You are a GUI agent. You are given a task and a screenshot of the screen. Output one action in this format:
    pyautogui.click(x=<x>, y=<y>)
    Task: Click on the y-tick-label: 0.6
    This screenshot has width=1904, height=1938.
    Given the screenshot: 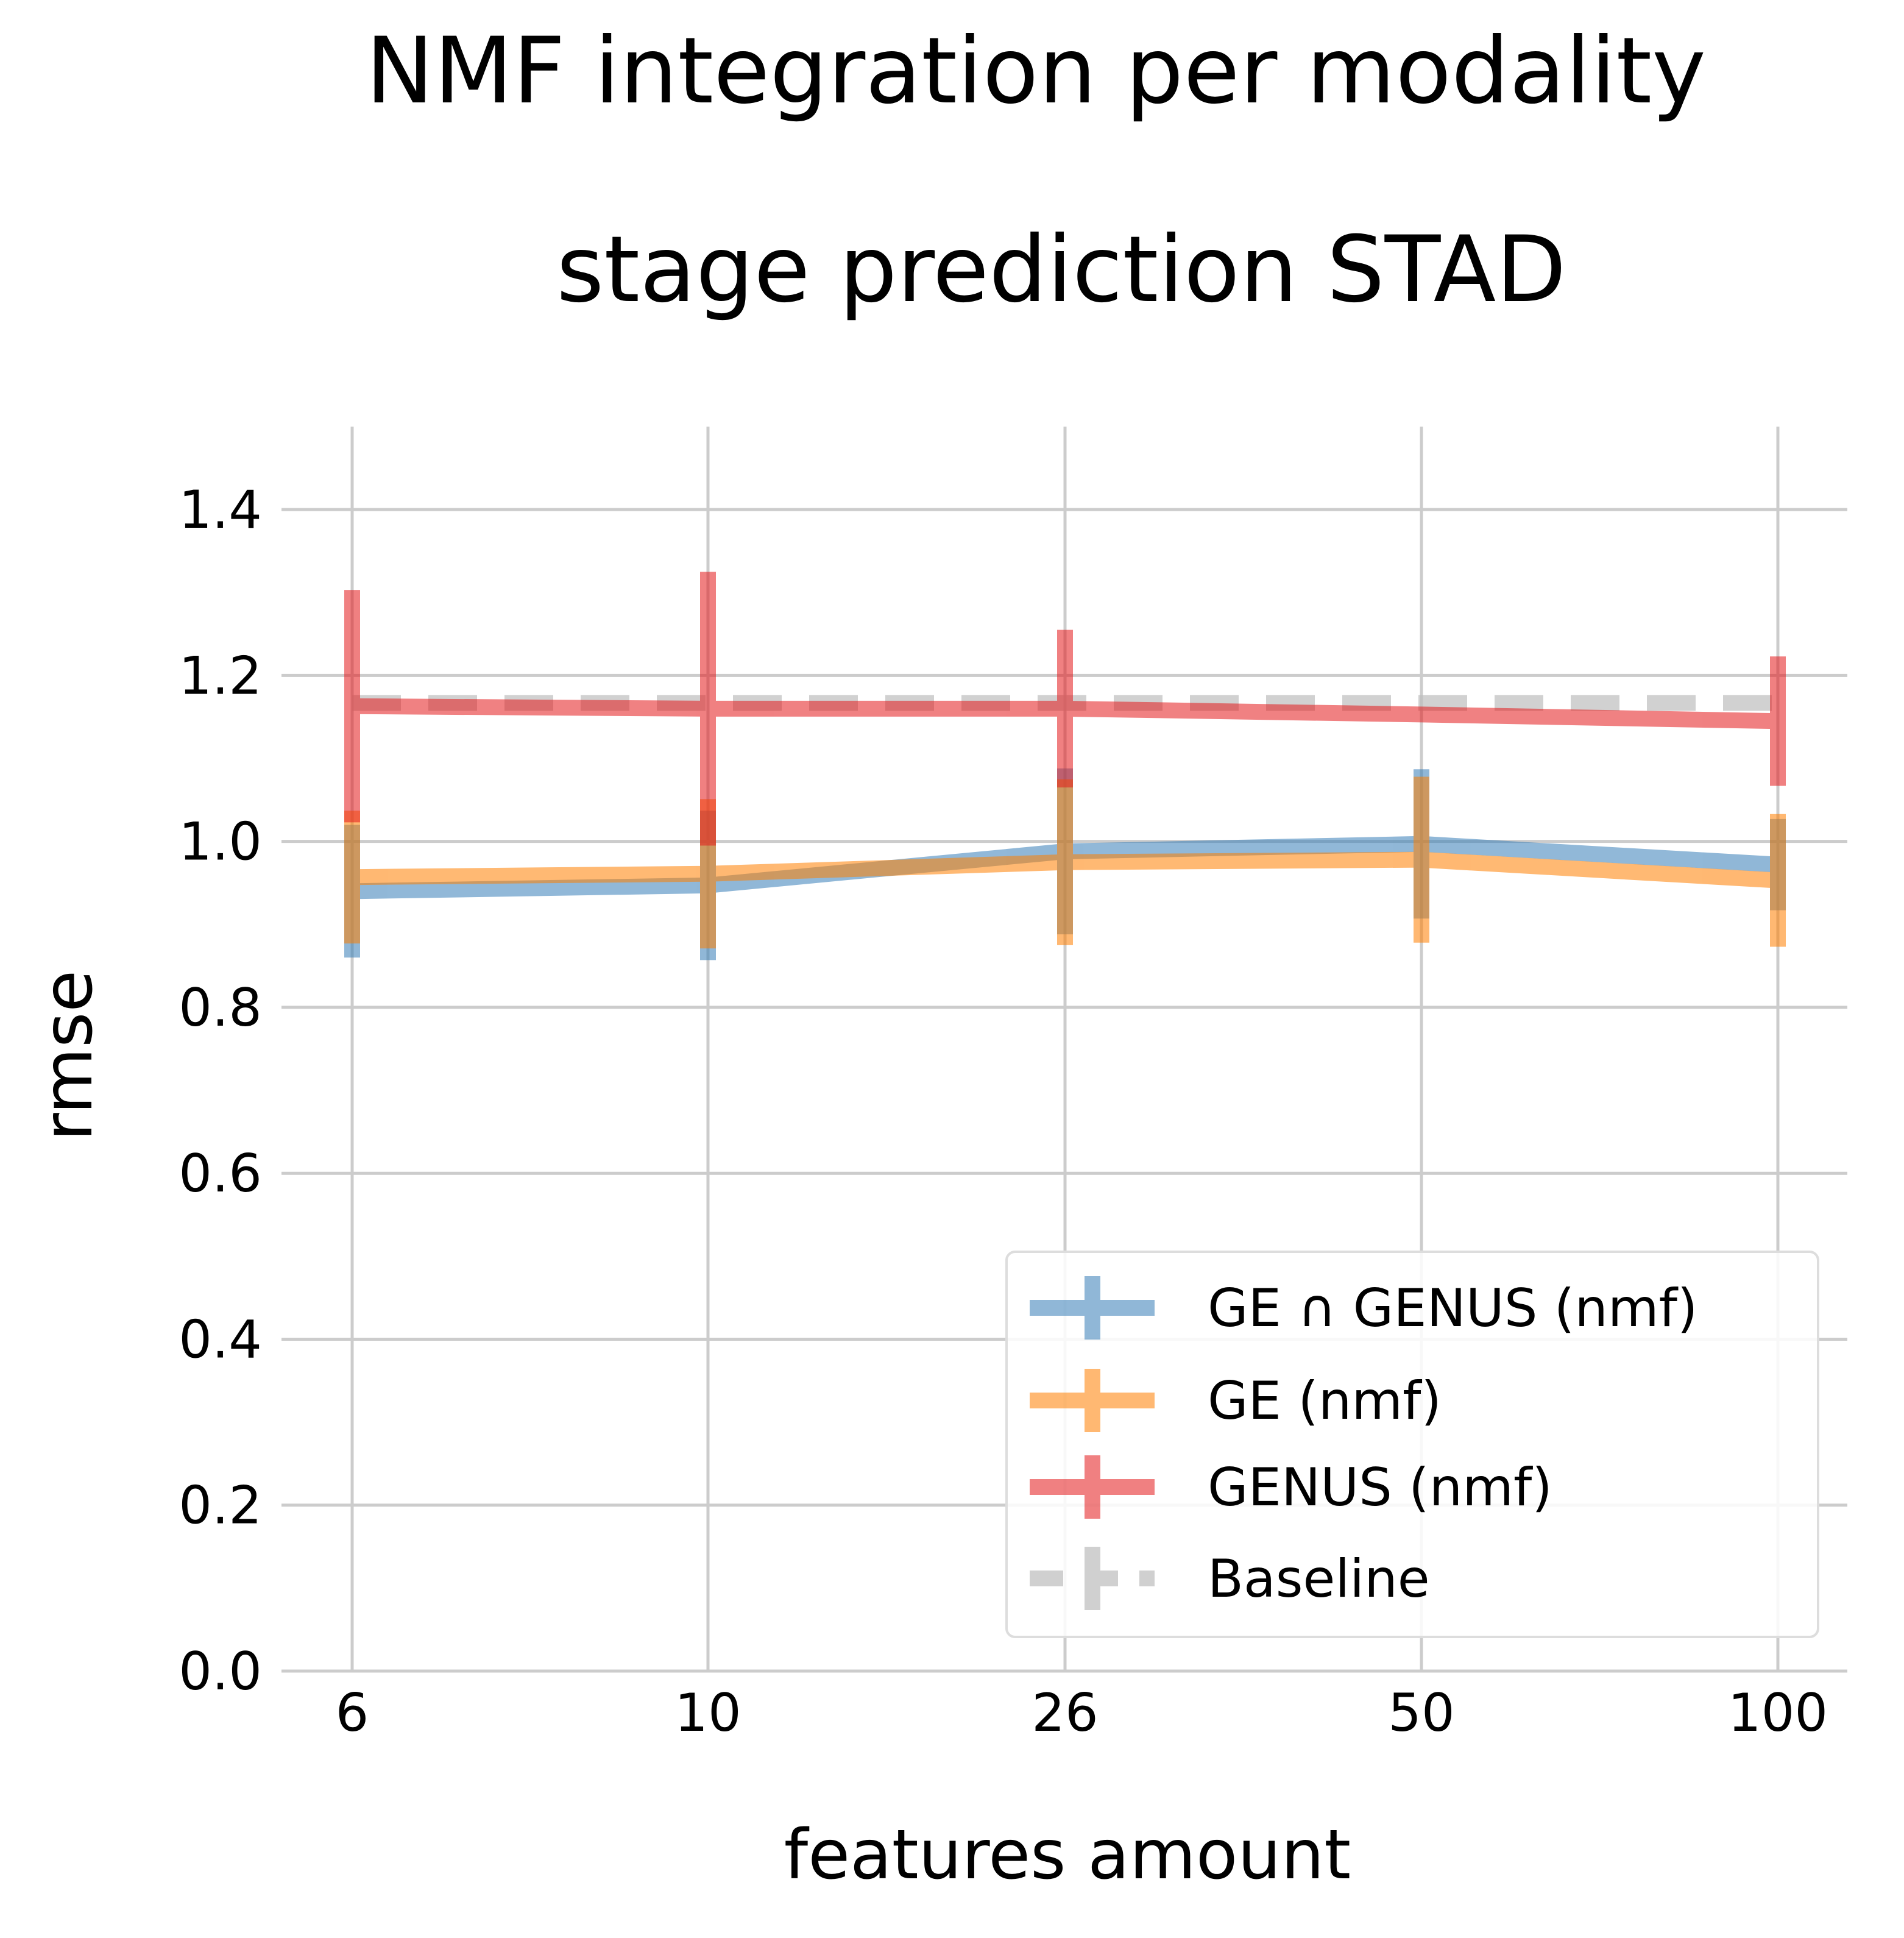 What is the action you would take?
    pyautogui.click(x=221, y=1173)
    